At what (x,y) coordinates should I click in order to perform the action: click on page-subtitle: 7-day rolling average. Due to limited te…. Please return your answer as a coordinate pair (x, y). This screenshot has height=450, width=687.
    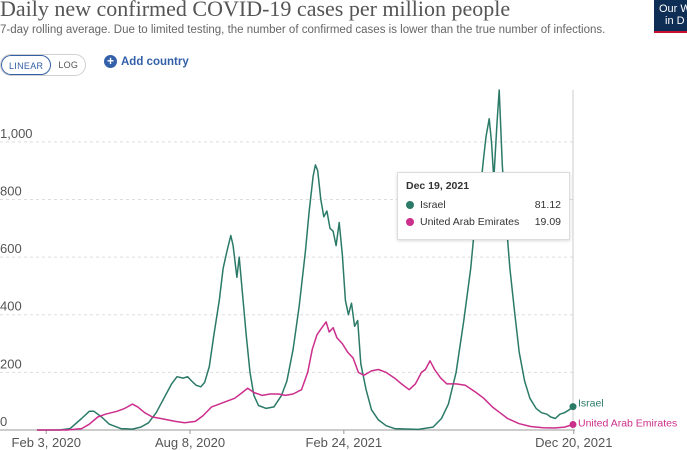
    Looking at the image, I should click on (303, 30).